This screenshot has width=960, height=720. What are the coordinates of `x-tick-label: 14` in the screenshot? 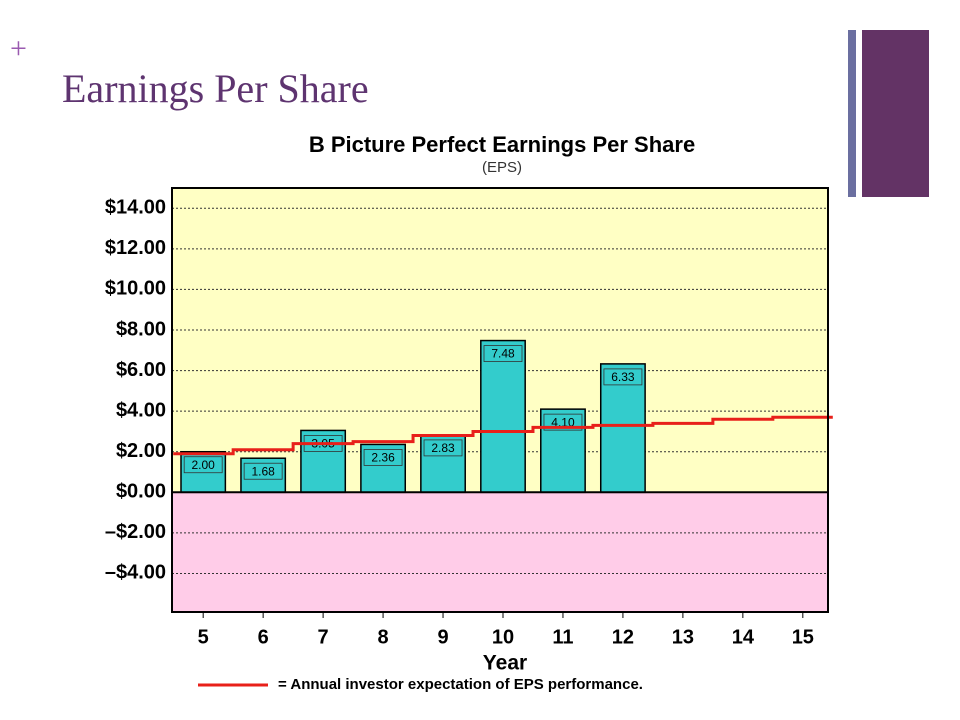 It's located at (743, 637).